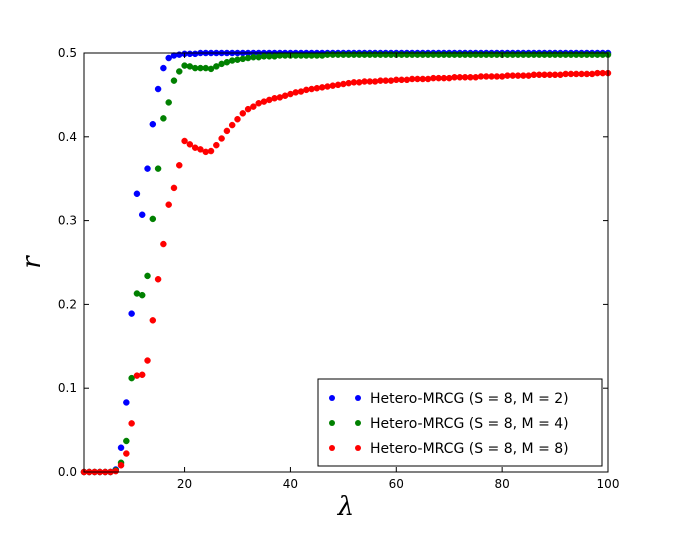 The height and width of the screenshot is (540, 675). I want to click on legend-item: Hetero-MRCG (S = 8, M = 2), so click(449, 399).